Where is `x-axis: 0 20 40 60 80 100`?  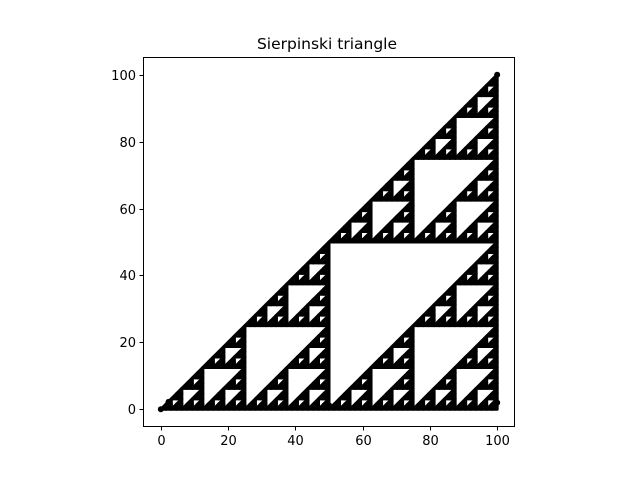
x-axis: 0 20 40 60 80 100 is located at coordinates (333, 437).